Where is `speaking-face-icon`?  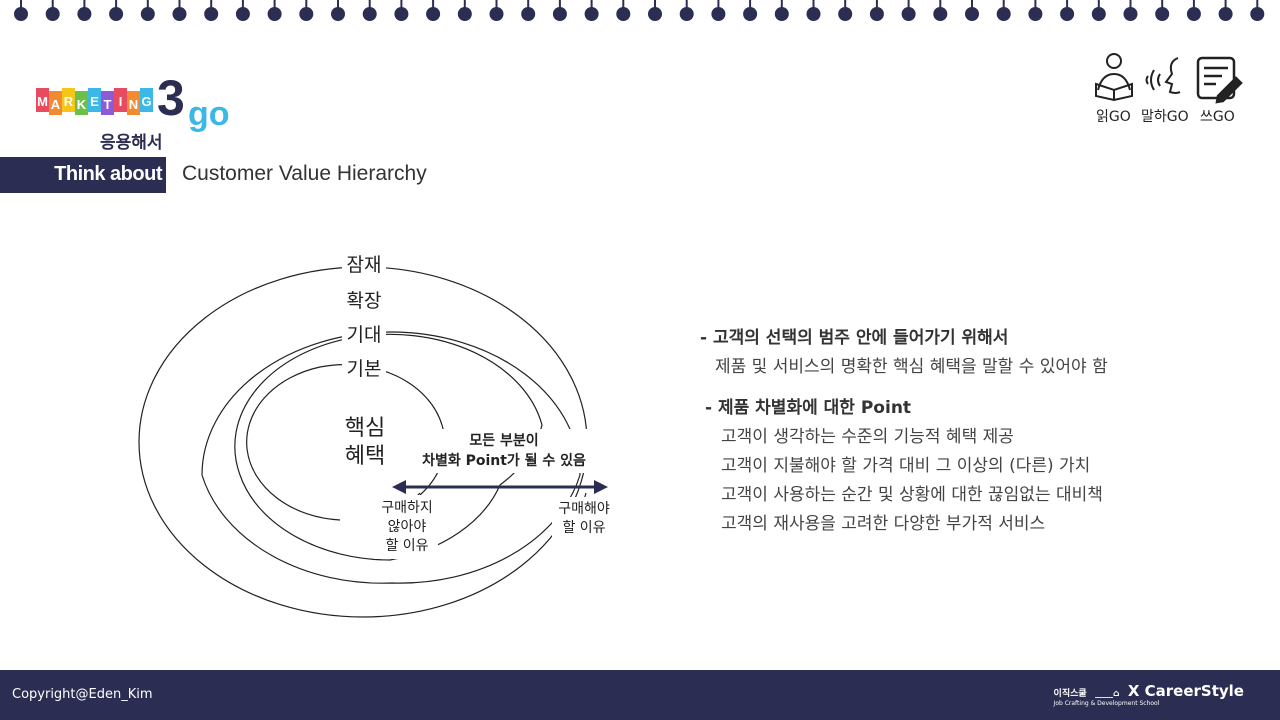
speaking-face-icon is located at coordinates (1163, 75).